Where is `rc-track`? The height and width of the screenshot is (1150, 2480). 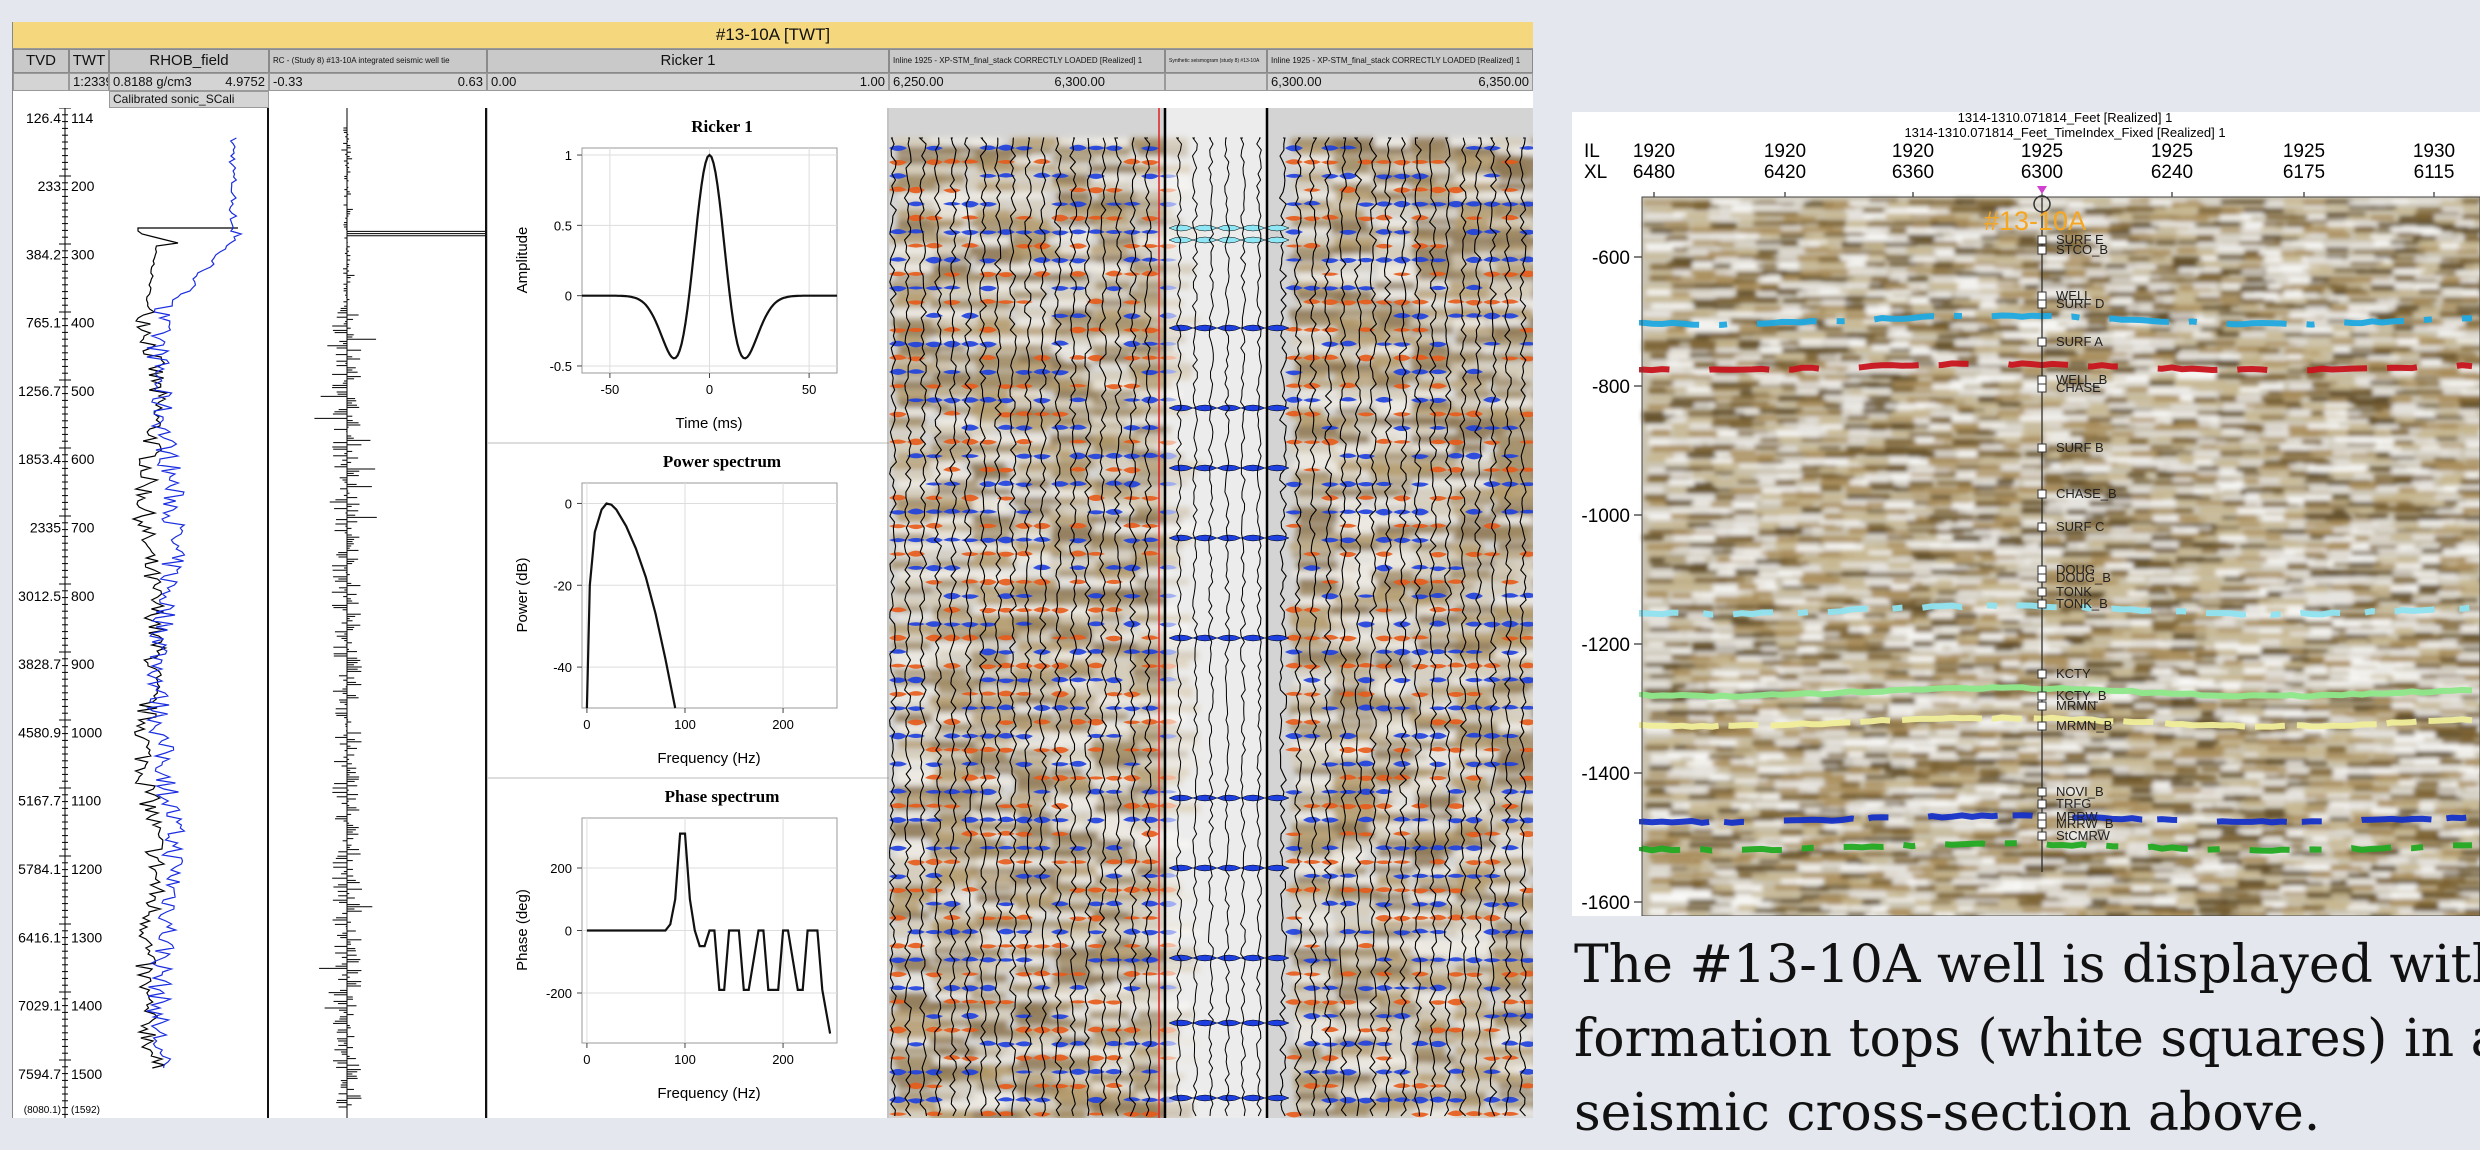
rc-track is located at coordinates (378, 613).